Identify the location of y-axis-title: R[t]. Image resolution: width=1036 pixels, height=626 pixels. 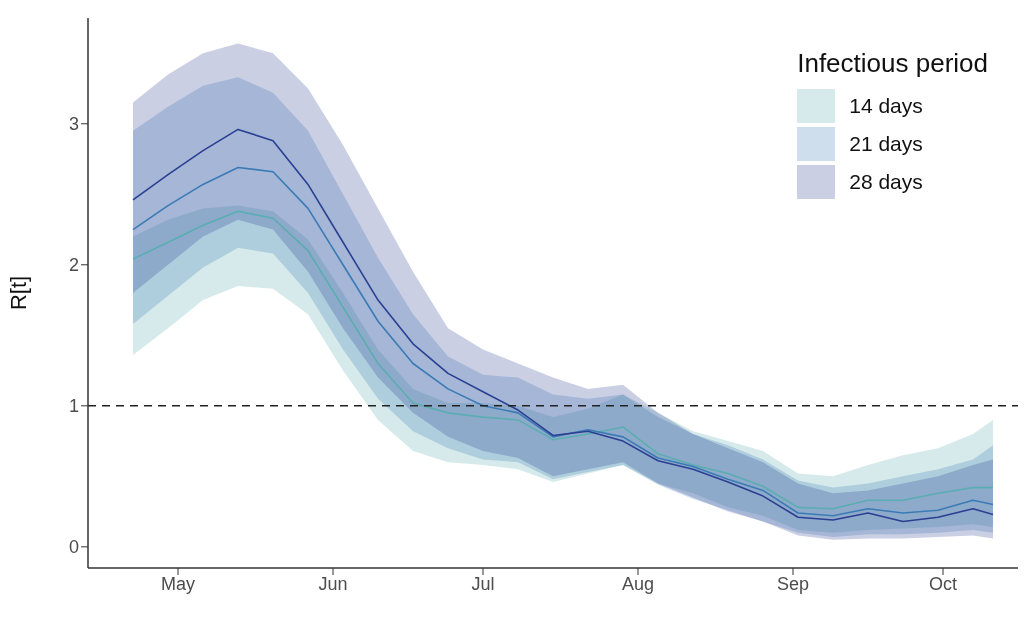
(18, 293).